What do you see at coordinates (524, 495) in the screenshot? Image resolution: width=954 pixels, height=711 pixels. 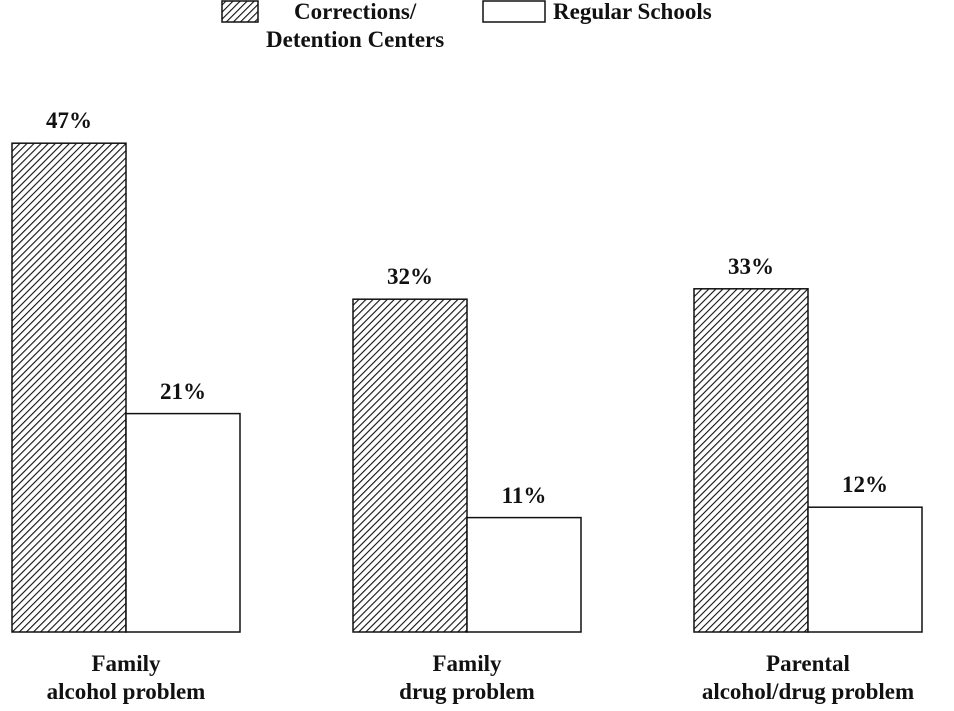 I see `value-label: 11%` at bounding box center [524, 495].